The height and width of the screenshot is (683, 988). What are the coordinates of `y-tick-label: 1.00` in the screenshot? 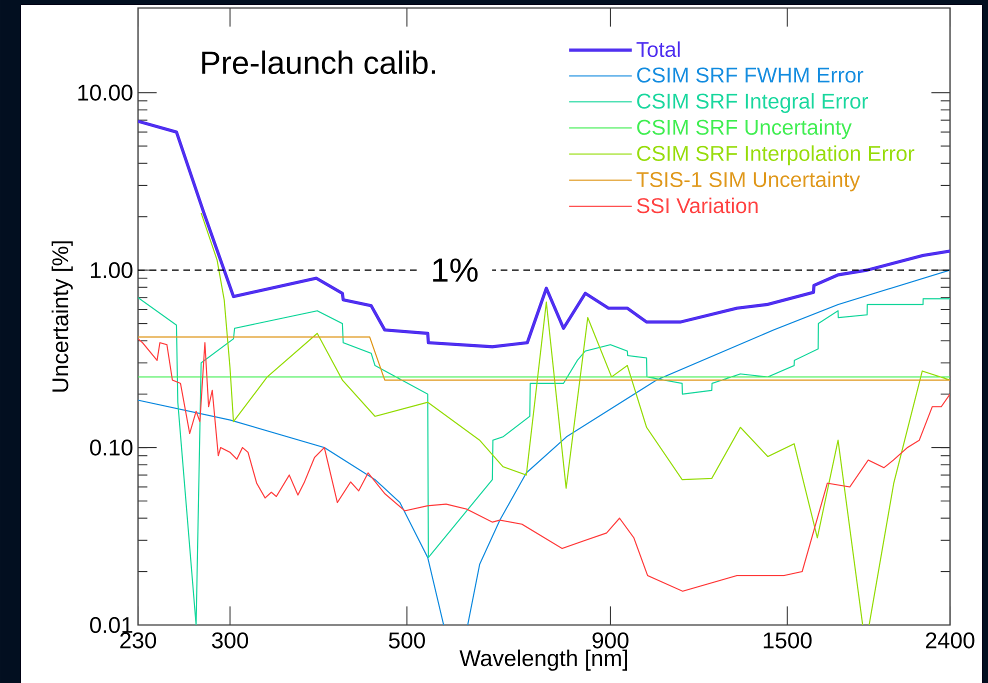 It's located at (111, 270).